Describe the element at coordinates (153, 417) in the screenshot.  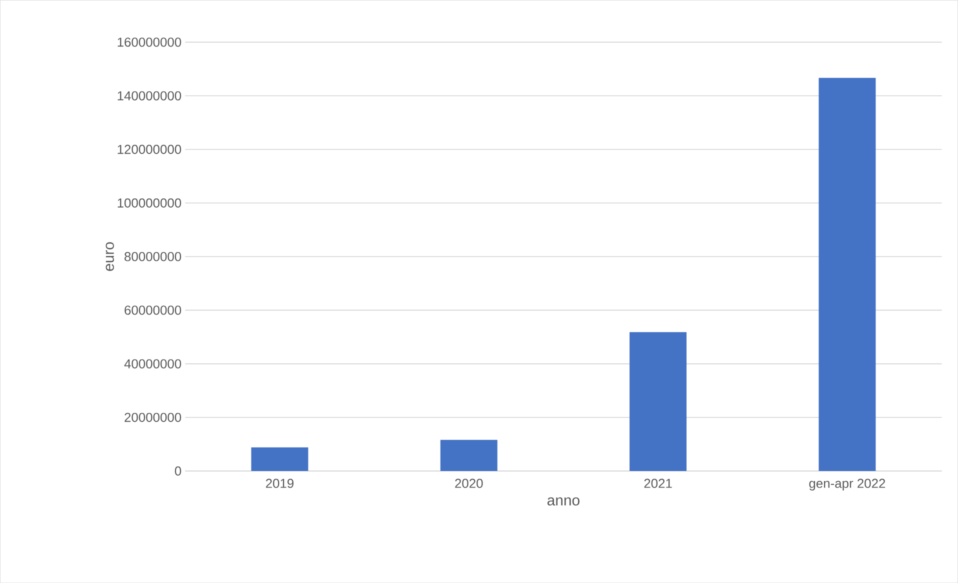
I see `y-tick-label: 20000000` at that location.